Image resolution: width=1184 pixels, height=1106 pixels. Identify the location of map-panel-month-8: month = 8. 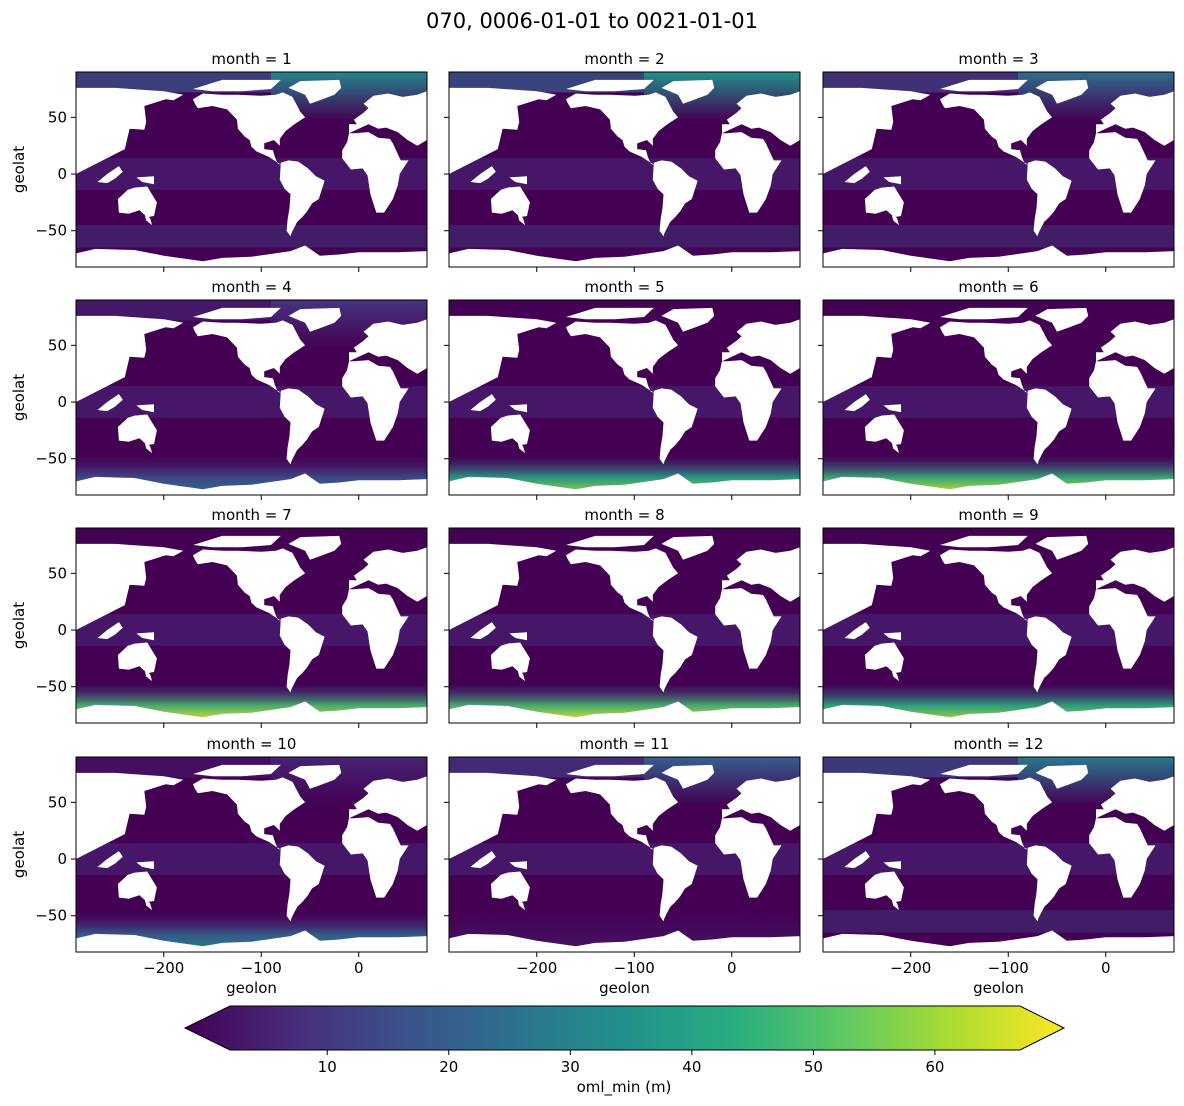
(622, 617).